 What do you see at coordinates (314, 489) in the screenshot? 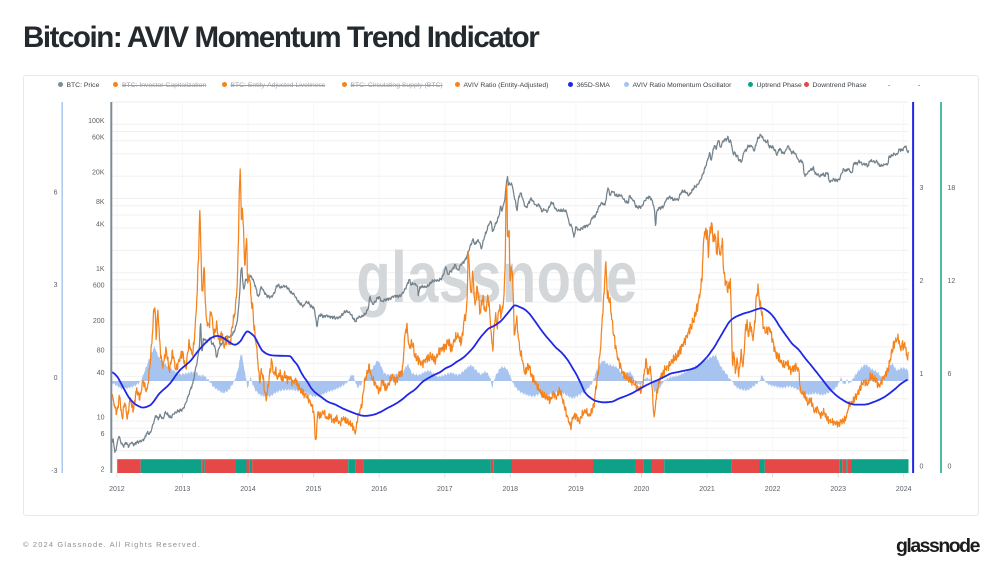
I see `svg-text: 2015` at bounding box center [314, 489].